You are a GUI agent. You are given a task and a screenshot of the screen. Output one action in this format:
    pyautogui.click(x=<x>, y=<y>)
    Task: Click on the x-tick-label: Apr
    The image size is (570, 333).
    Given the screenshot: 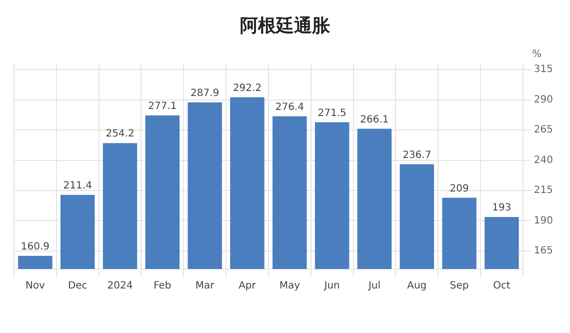 What is the action you would take?
    pyautogui.click(x=247, y=286)
    